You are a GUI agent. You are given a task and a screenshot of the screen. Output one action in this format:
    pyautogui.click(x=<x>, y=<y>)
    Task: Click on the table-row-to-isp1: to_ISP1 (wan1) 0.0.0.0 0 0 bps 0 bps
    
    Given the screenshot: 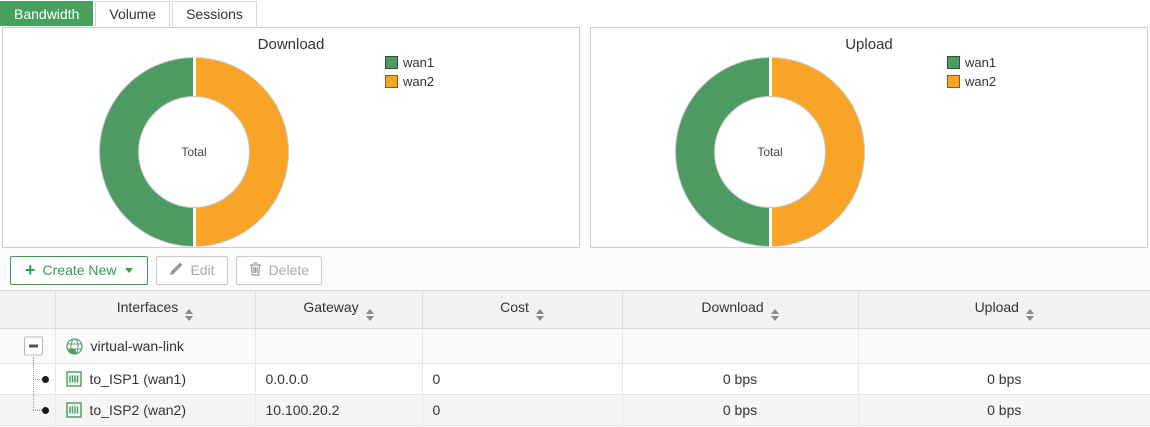 What is the action you would take?
    pyautogui.click(x=575, y=379)
    